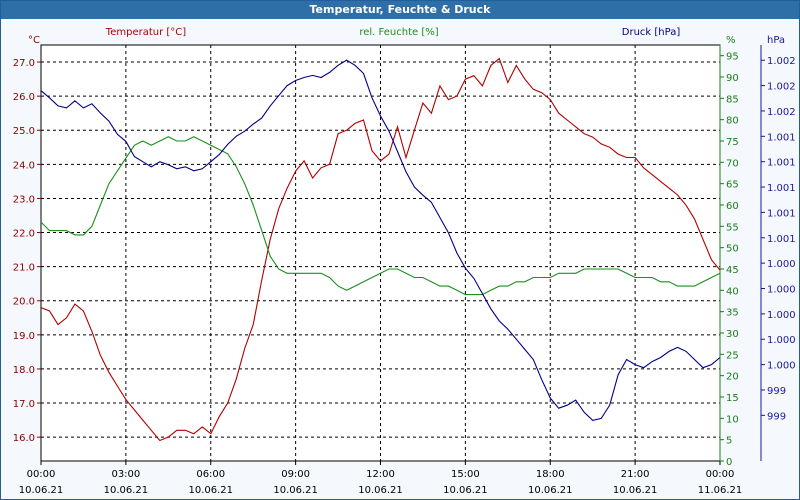  I want to click on temperature-tick-label: 19.0, so click(24, 336).